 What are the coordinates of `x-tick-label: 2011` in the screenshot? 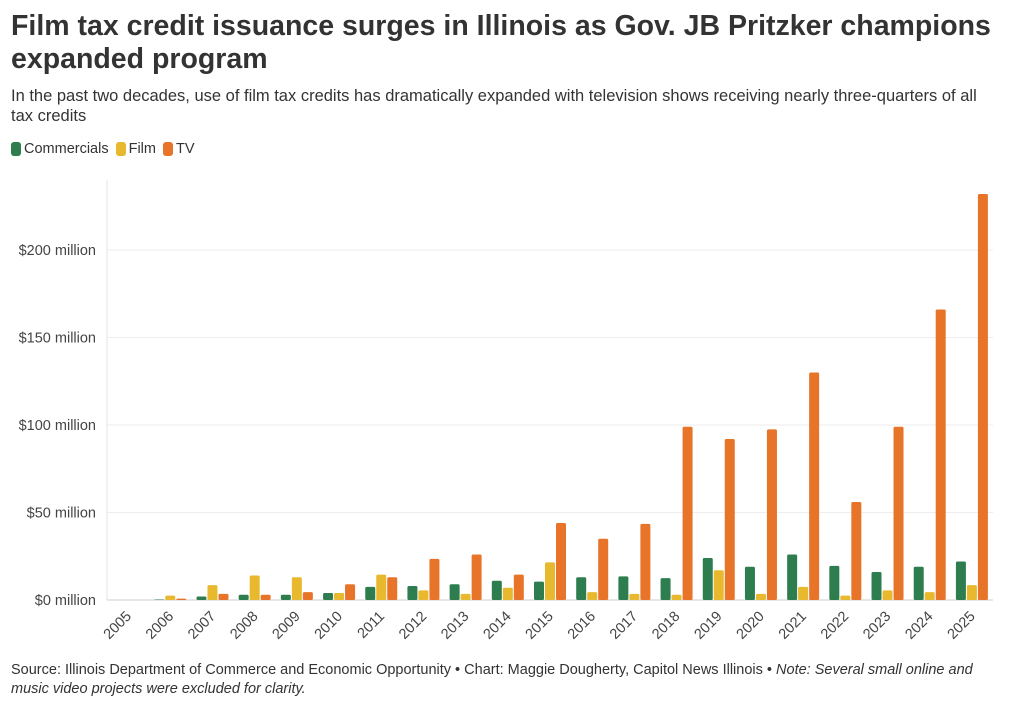 It's located at (371, 625).